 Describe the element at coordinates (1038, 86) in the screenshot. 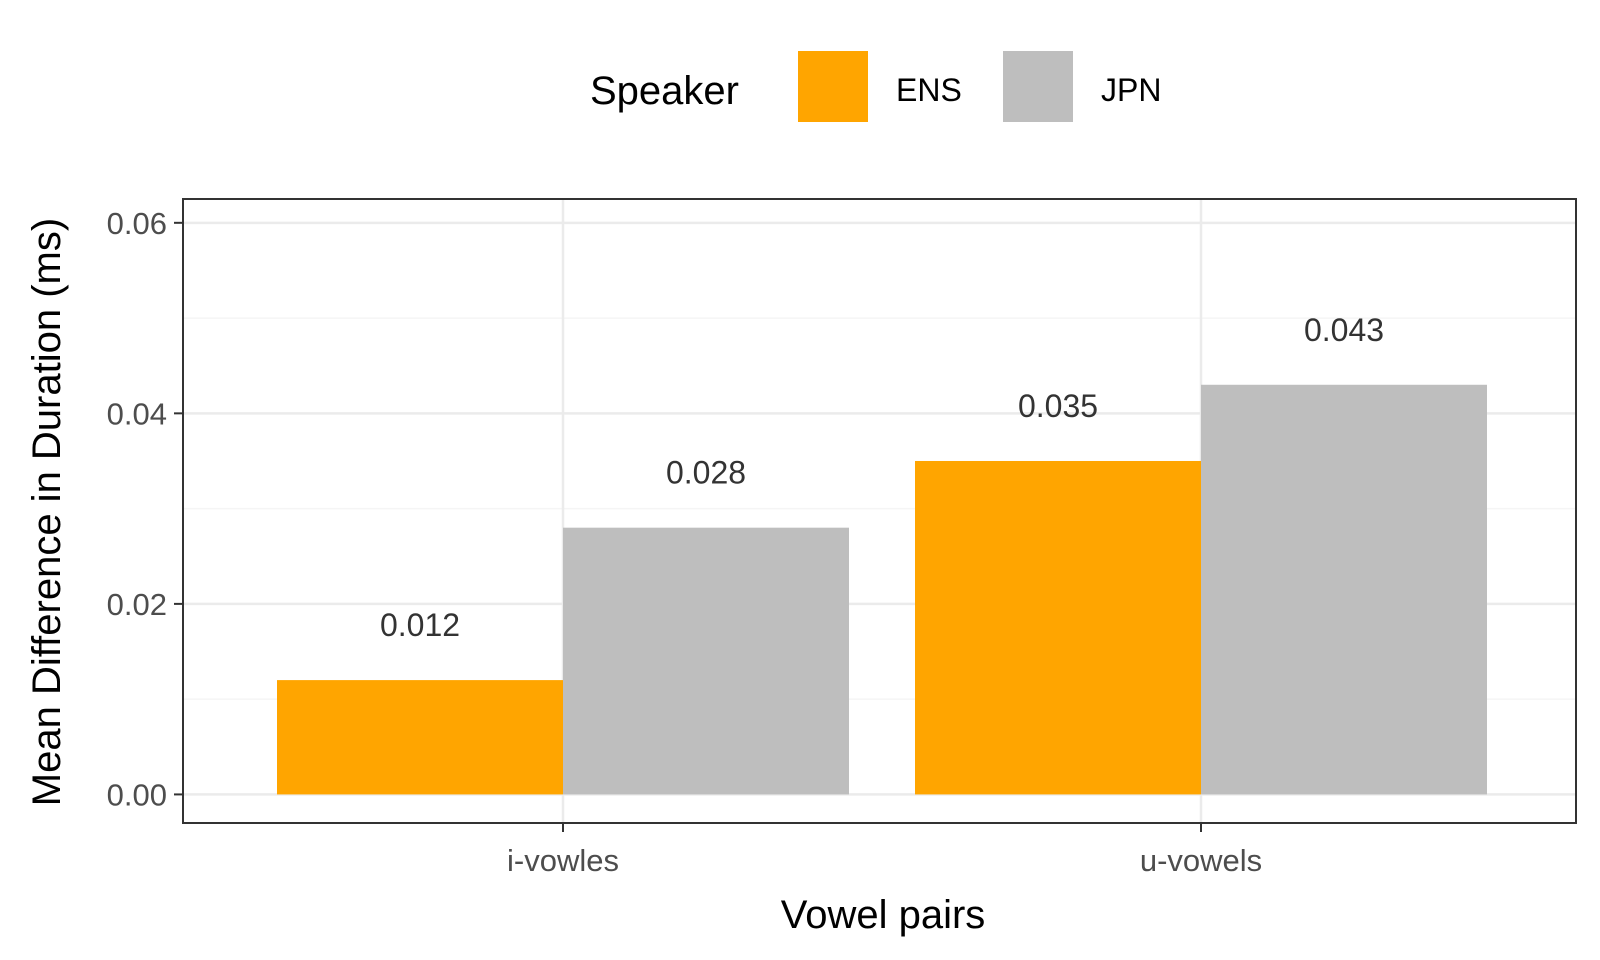

I see `legend-key-jpn` at that location.